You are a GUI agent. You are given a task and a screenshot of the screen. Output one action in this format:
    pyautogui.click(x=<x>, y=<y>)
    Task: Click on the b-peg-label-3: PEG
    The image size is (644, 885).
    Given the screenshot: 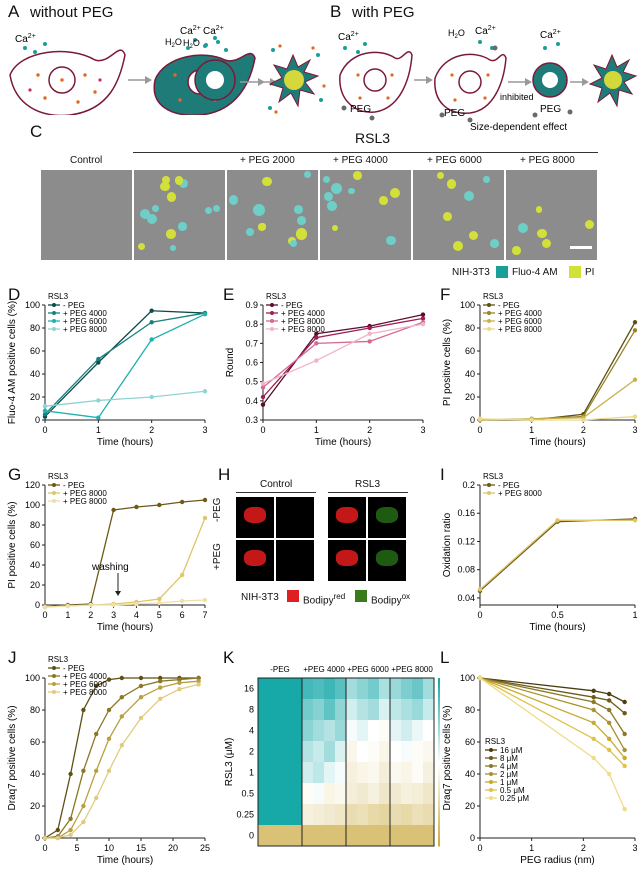 What is the action you would take?
    pyautogui.click(x=550, y=109)
    